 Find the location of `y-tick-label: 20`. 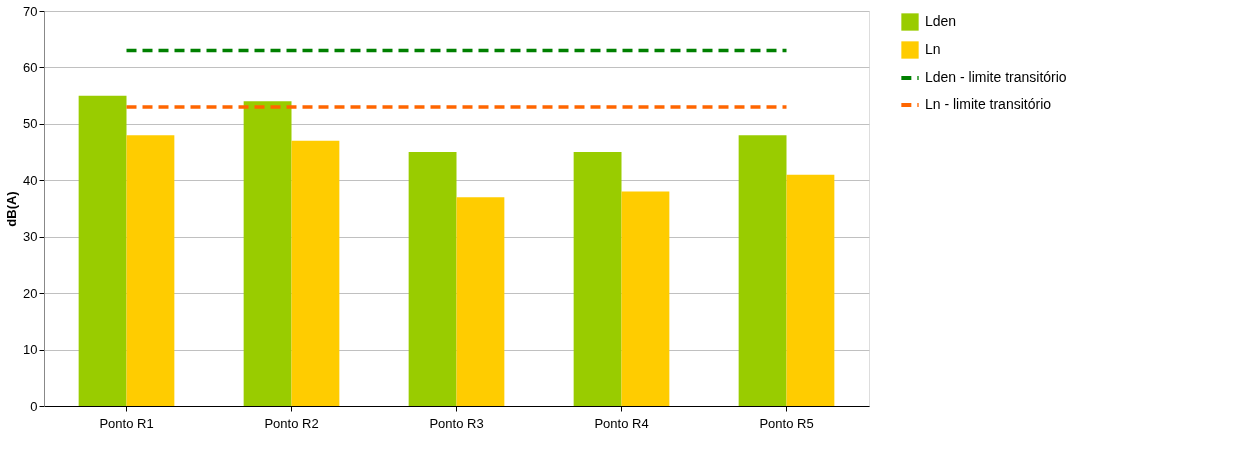

y-tick-label: 20 is located at coordinates (30, 293).